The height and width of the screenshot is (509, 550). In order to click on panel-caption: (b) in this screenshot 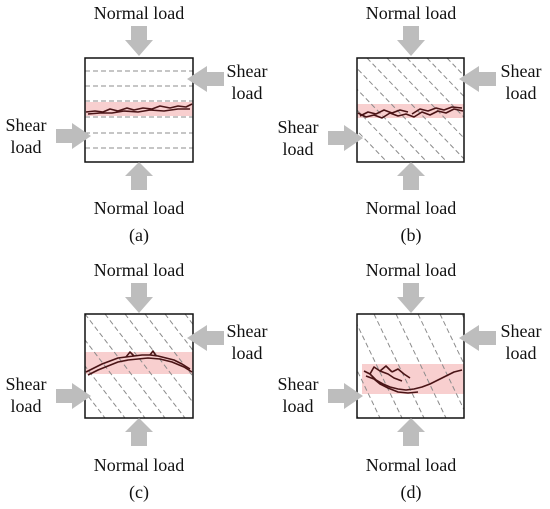, I will do `click(411, 235)`.